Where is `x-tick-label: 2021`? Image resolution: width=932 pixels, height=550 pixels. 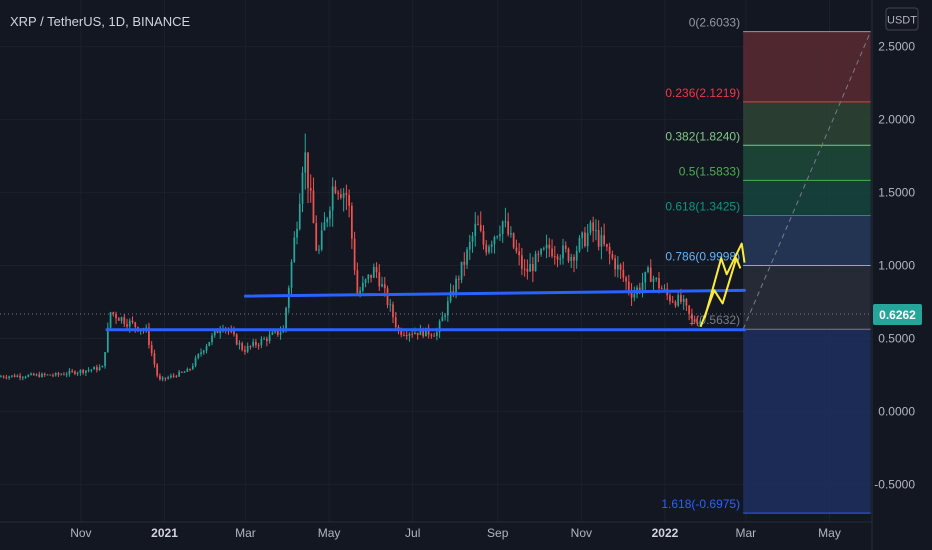
x-tick-label: 2021 is located at coordinates (164, 533).